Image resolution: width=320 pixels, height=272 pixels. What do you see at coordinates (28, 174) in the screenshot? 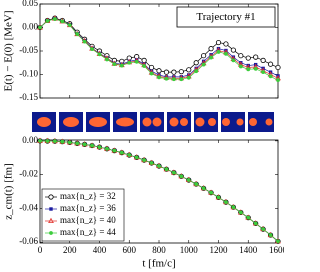
I see `y-tick-label: -0.02` at bounding box center [28, 174].